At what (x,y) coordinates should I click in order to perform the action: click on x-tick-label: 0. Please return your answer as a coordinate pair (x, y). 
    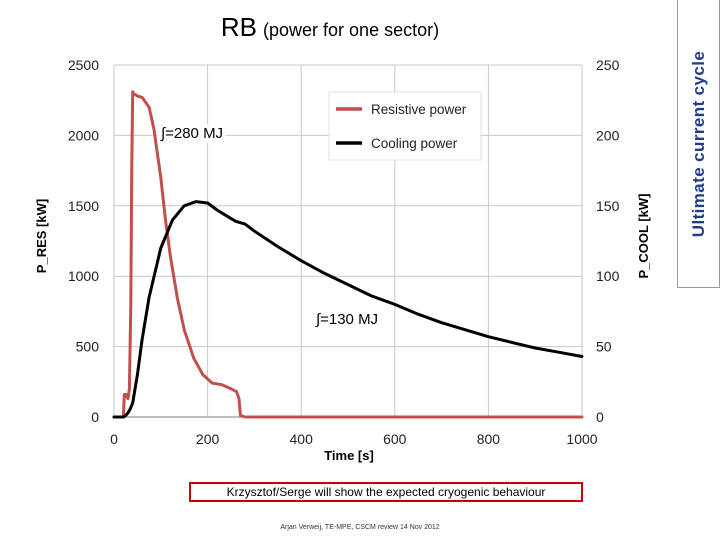
    Looking at the image, I should click on (114, 439).